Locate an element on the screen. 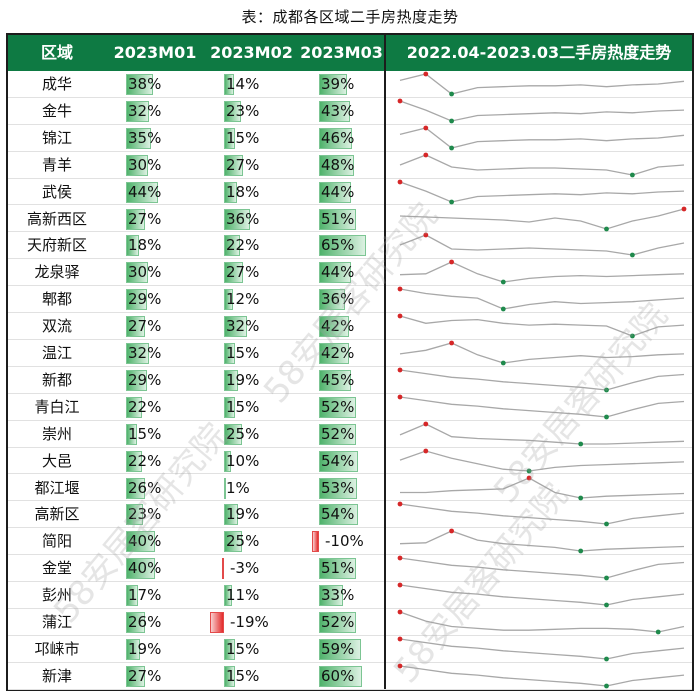  value-cell-m3: 39% is located at coordinates (341, 84).